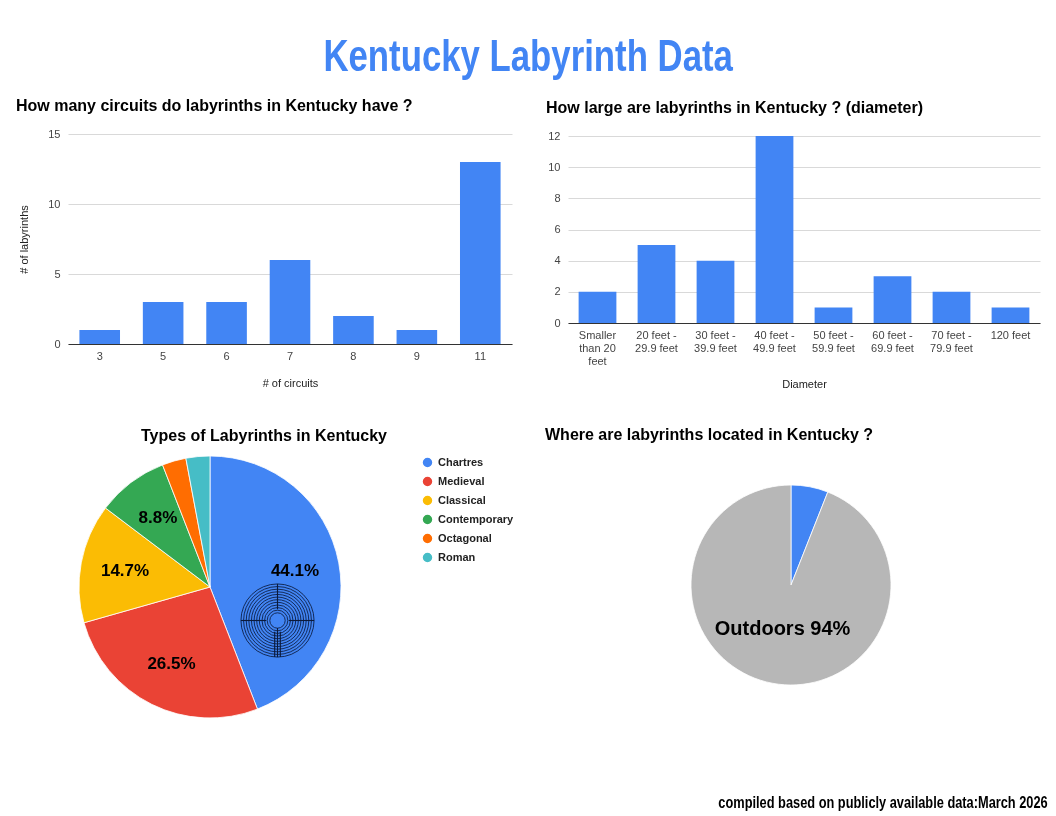 The height and width of the screenshot is (816, 1056). What do you see at coordinates (461, 461) in the screenshot?
I see `legend-label: Chartres` at bounding box center [461, 461].